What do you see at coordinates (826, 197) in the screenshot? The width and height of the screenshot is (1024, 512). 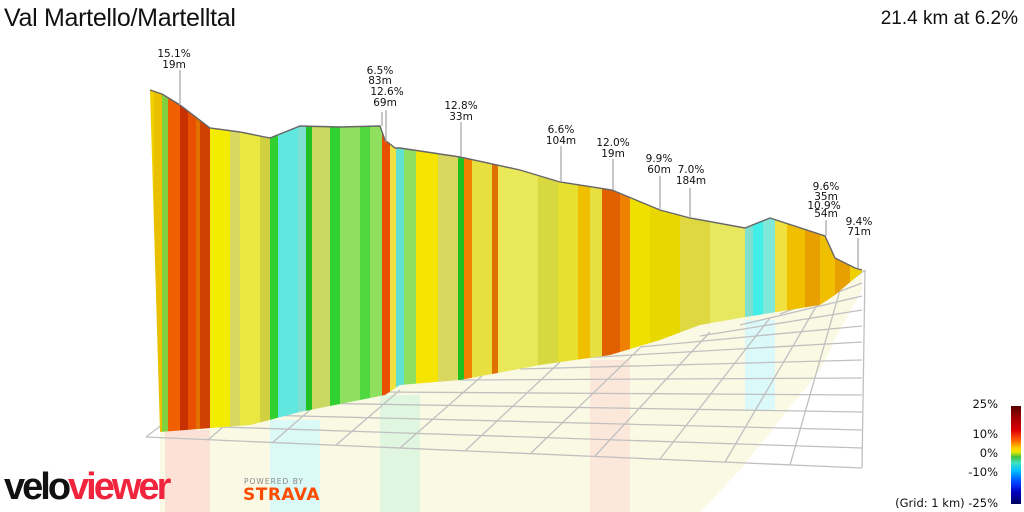 I see `svg-text: 35m` at bounding box center [826, 197].